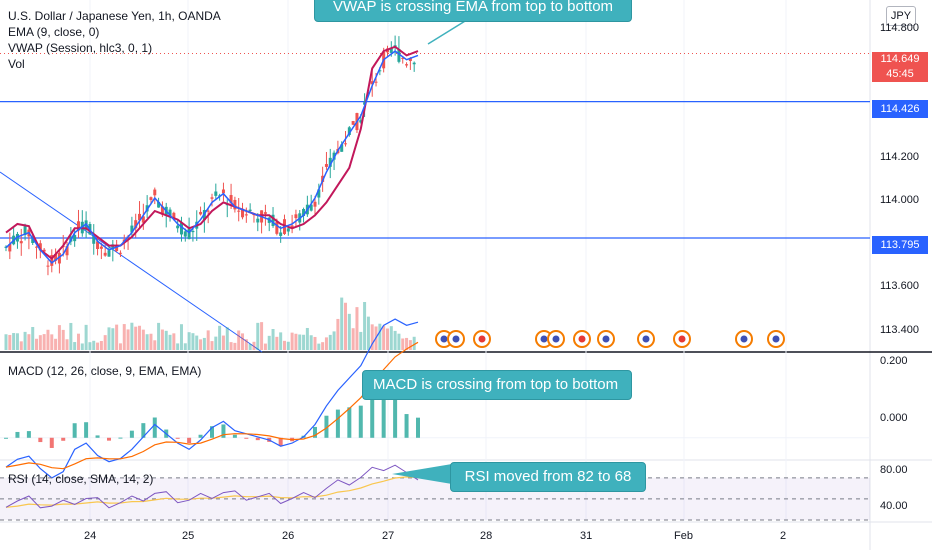  I want to click on macd-tick: 0.200, so click(894, 361).